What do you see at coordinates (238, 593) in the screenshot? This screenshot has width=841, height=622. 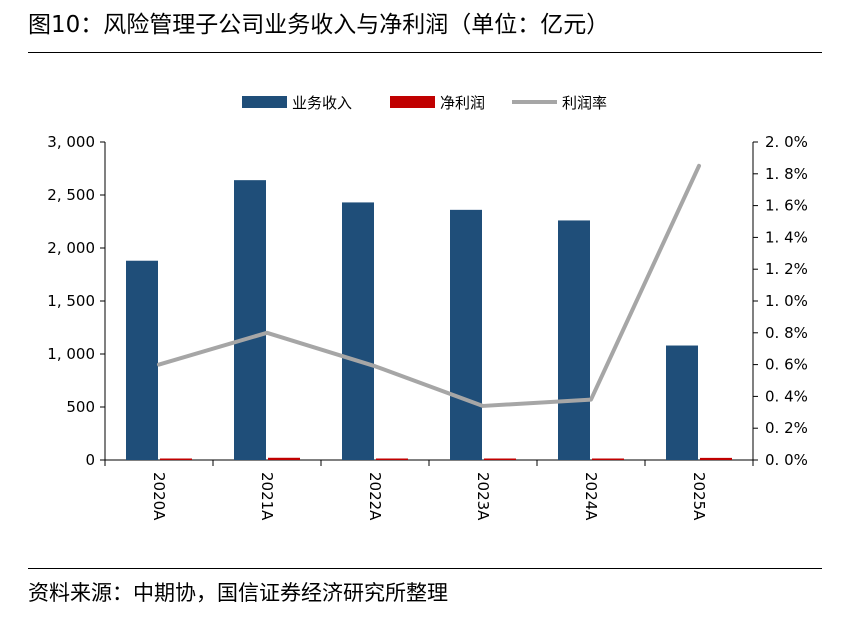 I see `source-note: 资料来源：中期协，国信证券经济研究所整理` at bounding box center [238, 593].